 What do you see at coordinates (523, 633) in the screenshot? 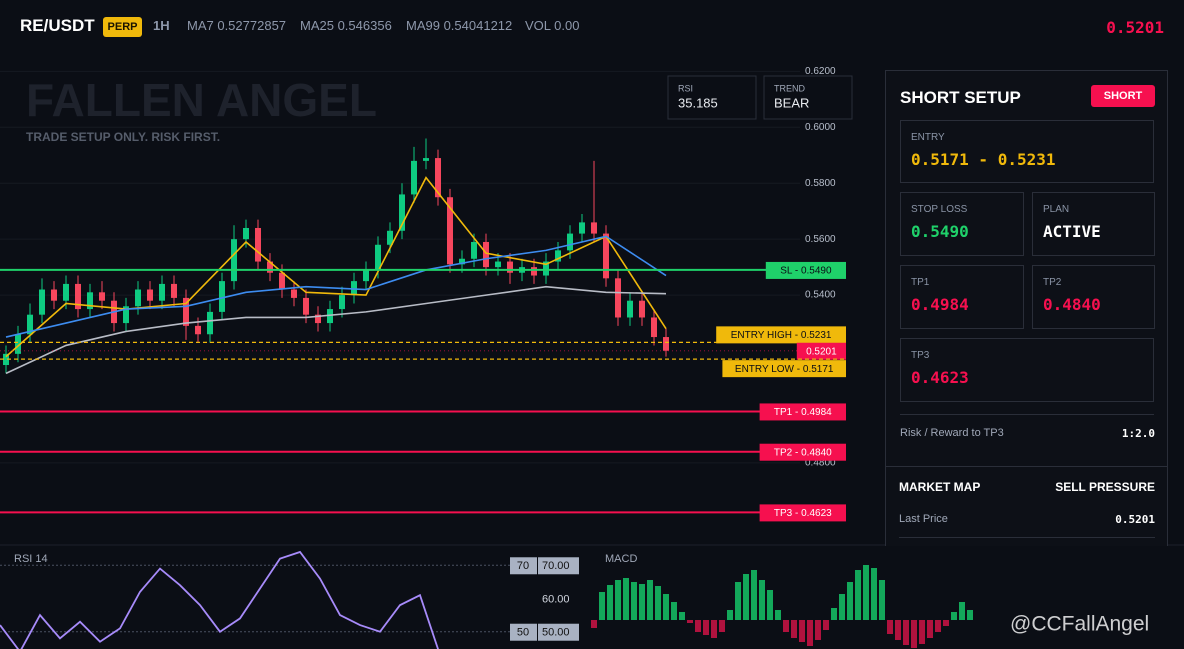
I see `level-tag-label: 50` at bounding box center [523, 633].